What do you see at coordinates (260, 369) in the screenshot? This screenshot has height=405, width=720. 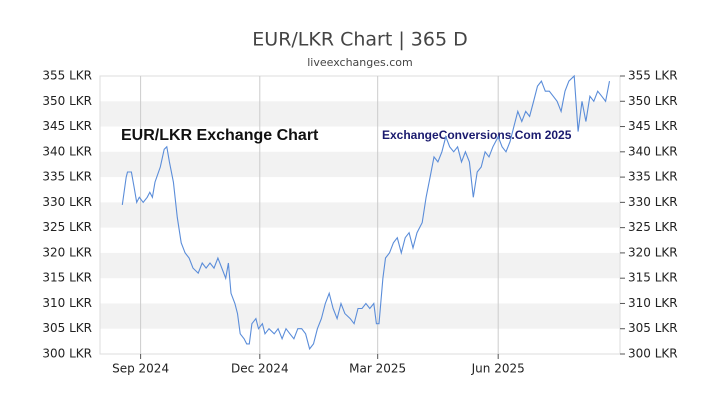 I see `x-tick-label: Dec 2024` at bounding box center [260, 369].